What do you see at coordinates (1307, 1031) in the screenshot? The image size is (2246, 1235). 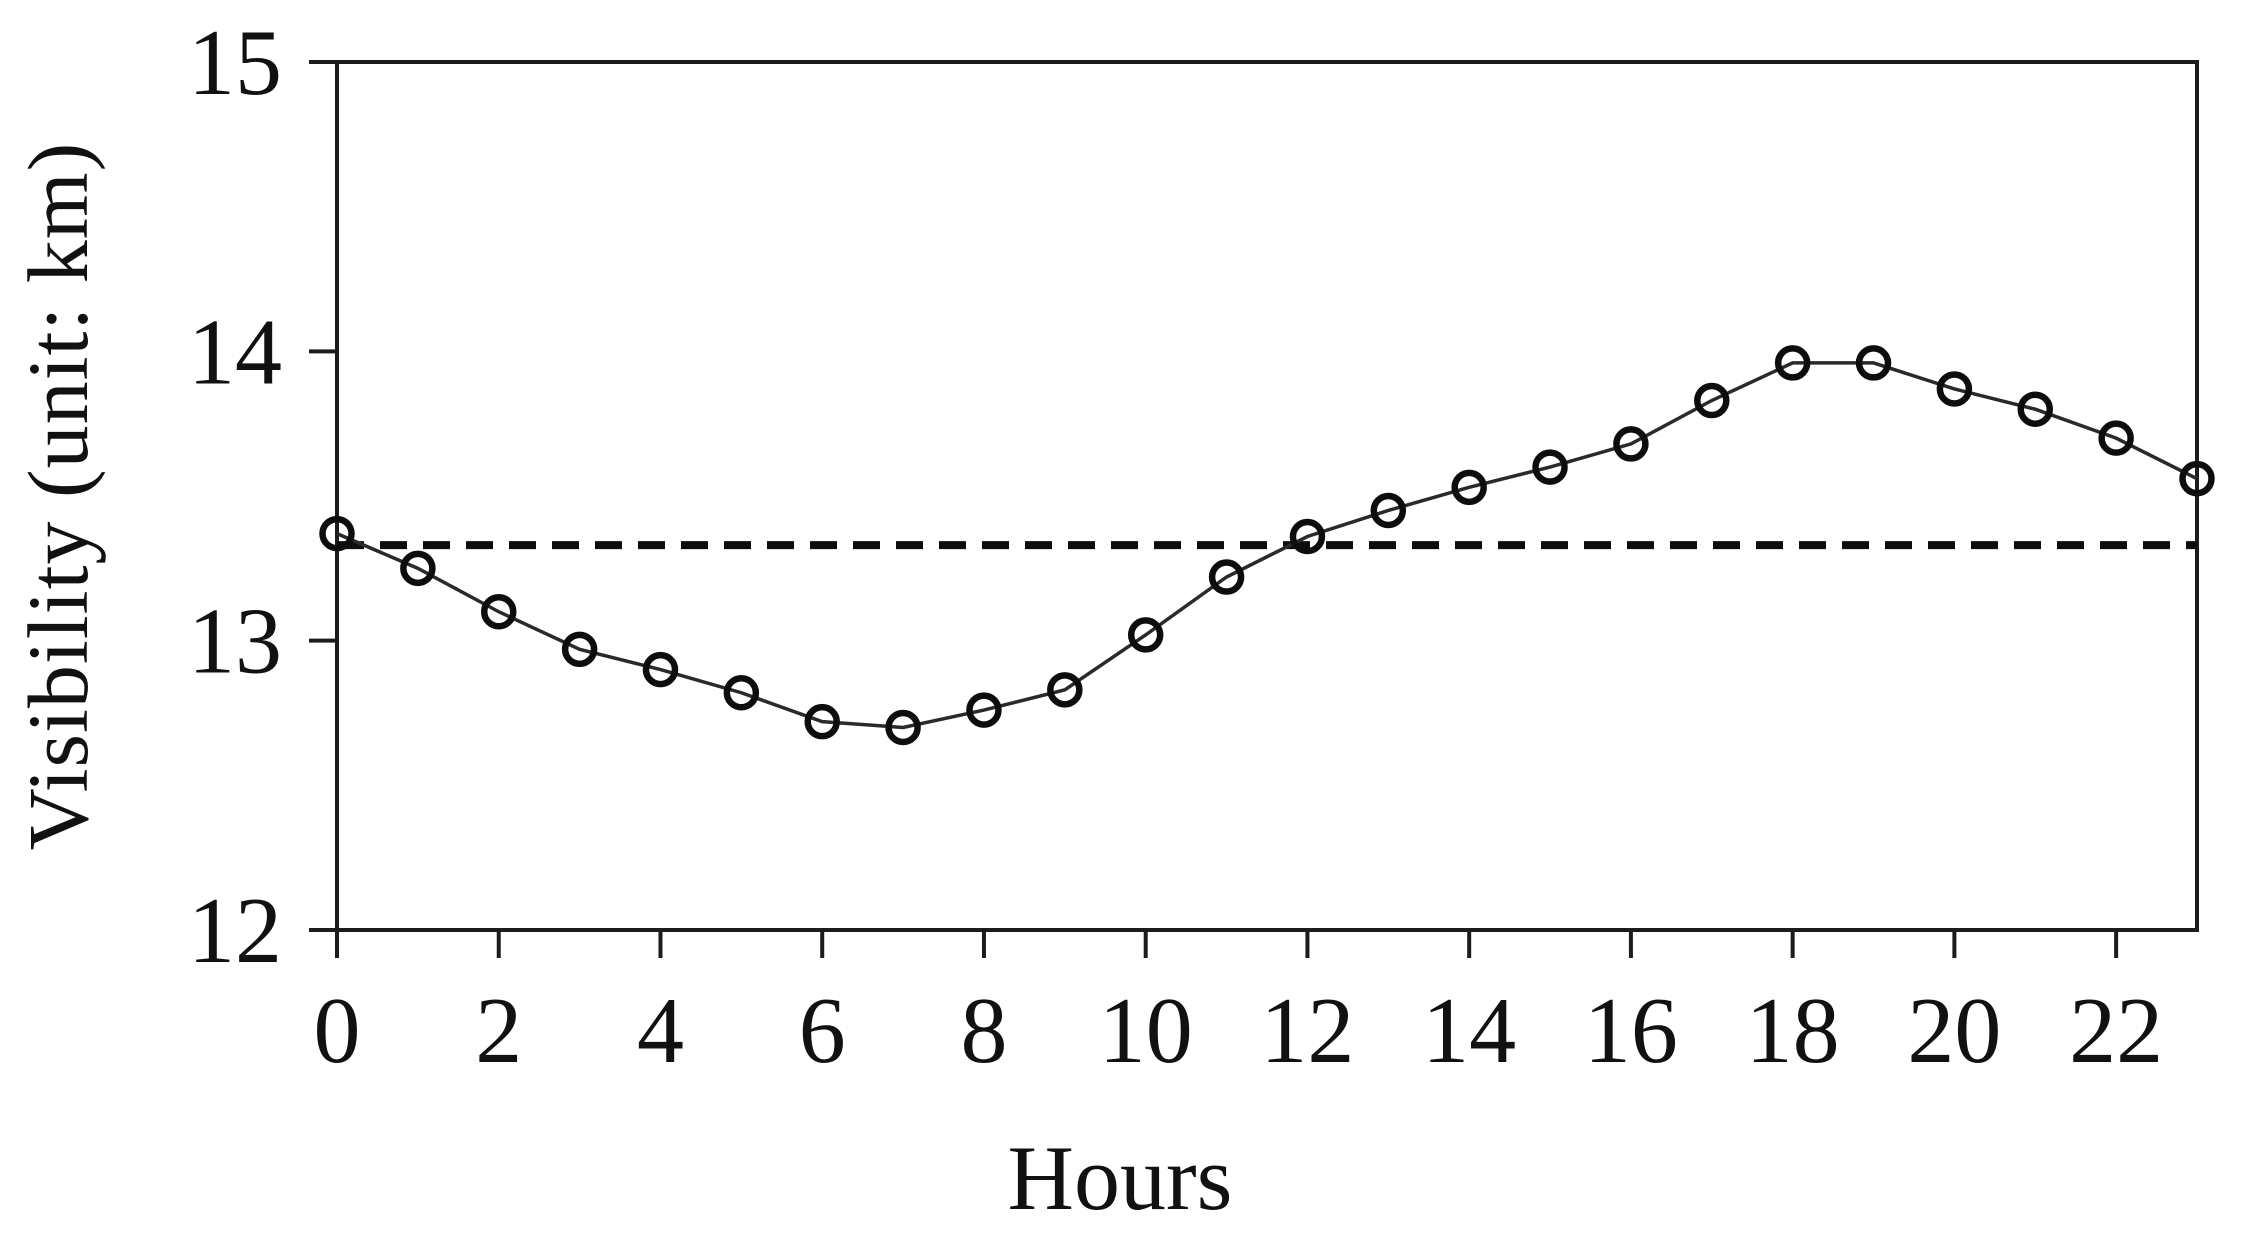 I see `x-tick-label: 12` at bounding box center [1307, 1031].